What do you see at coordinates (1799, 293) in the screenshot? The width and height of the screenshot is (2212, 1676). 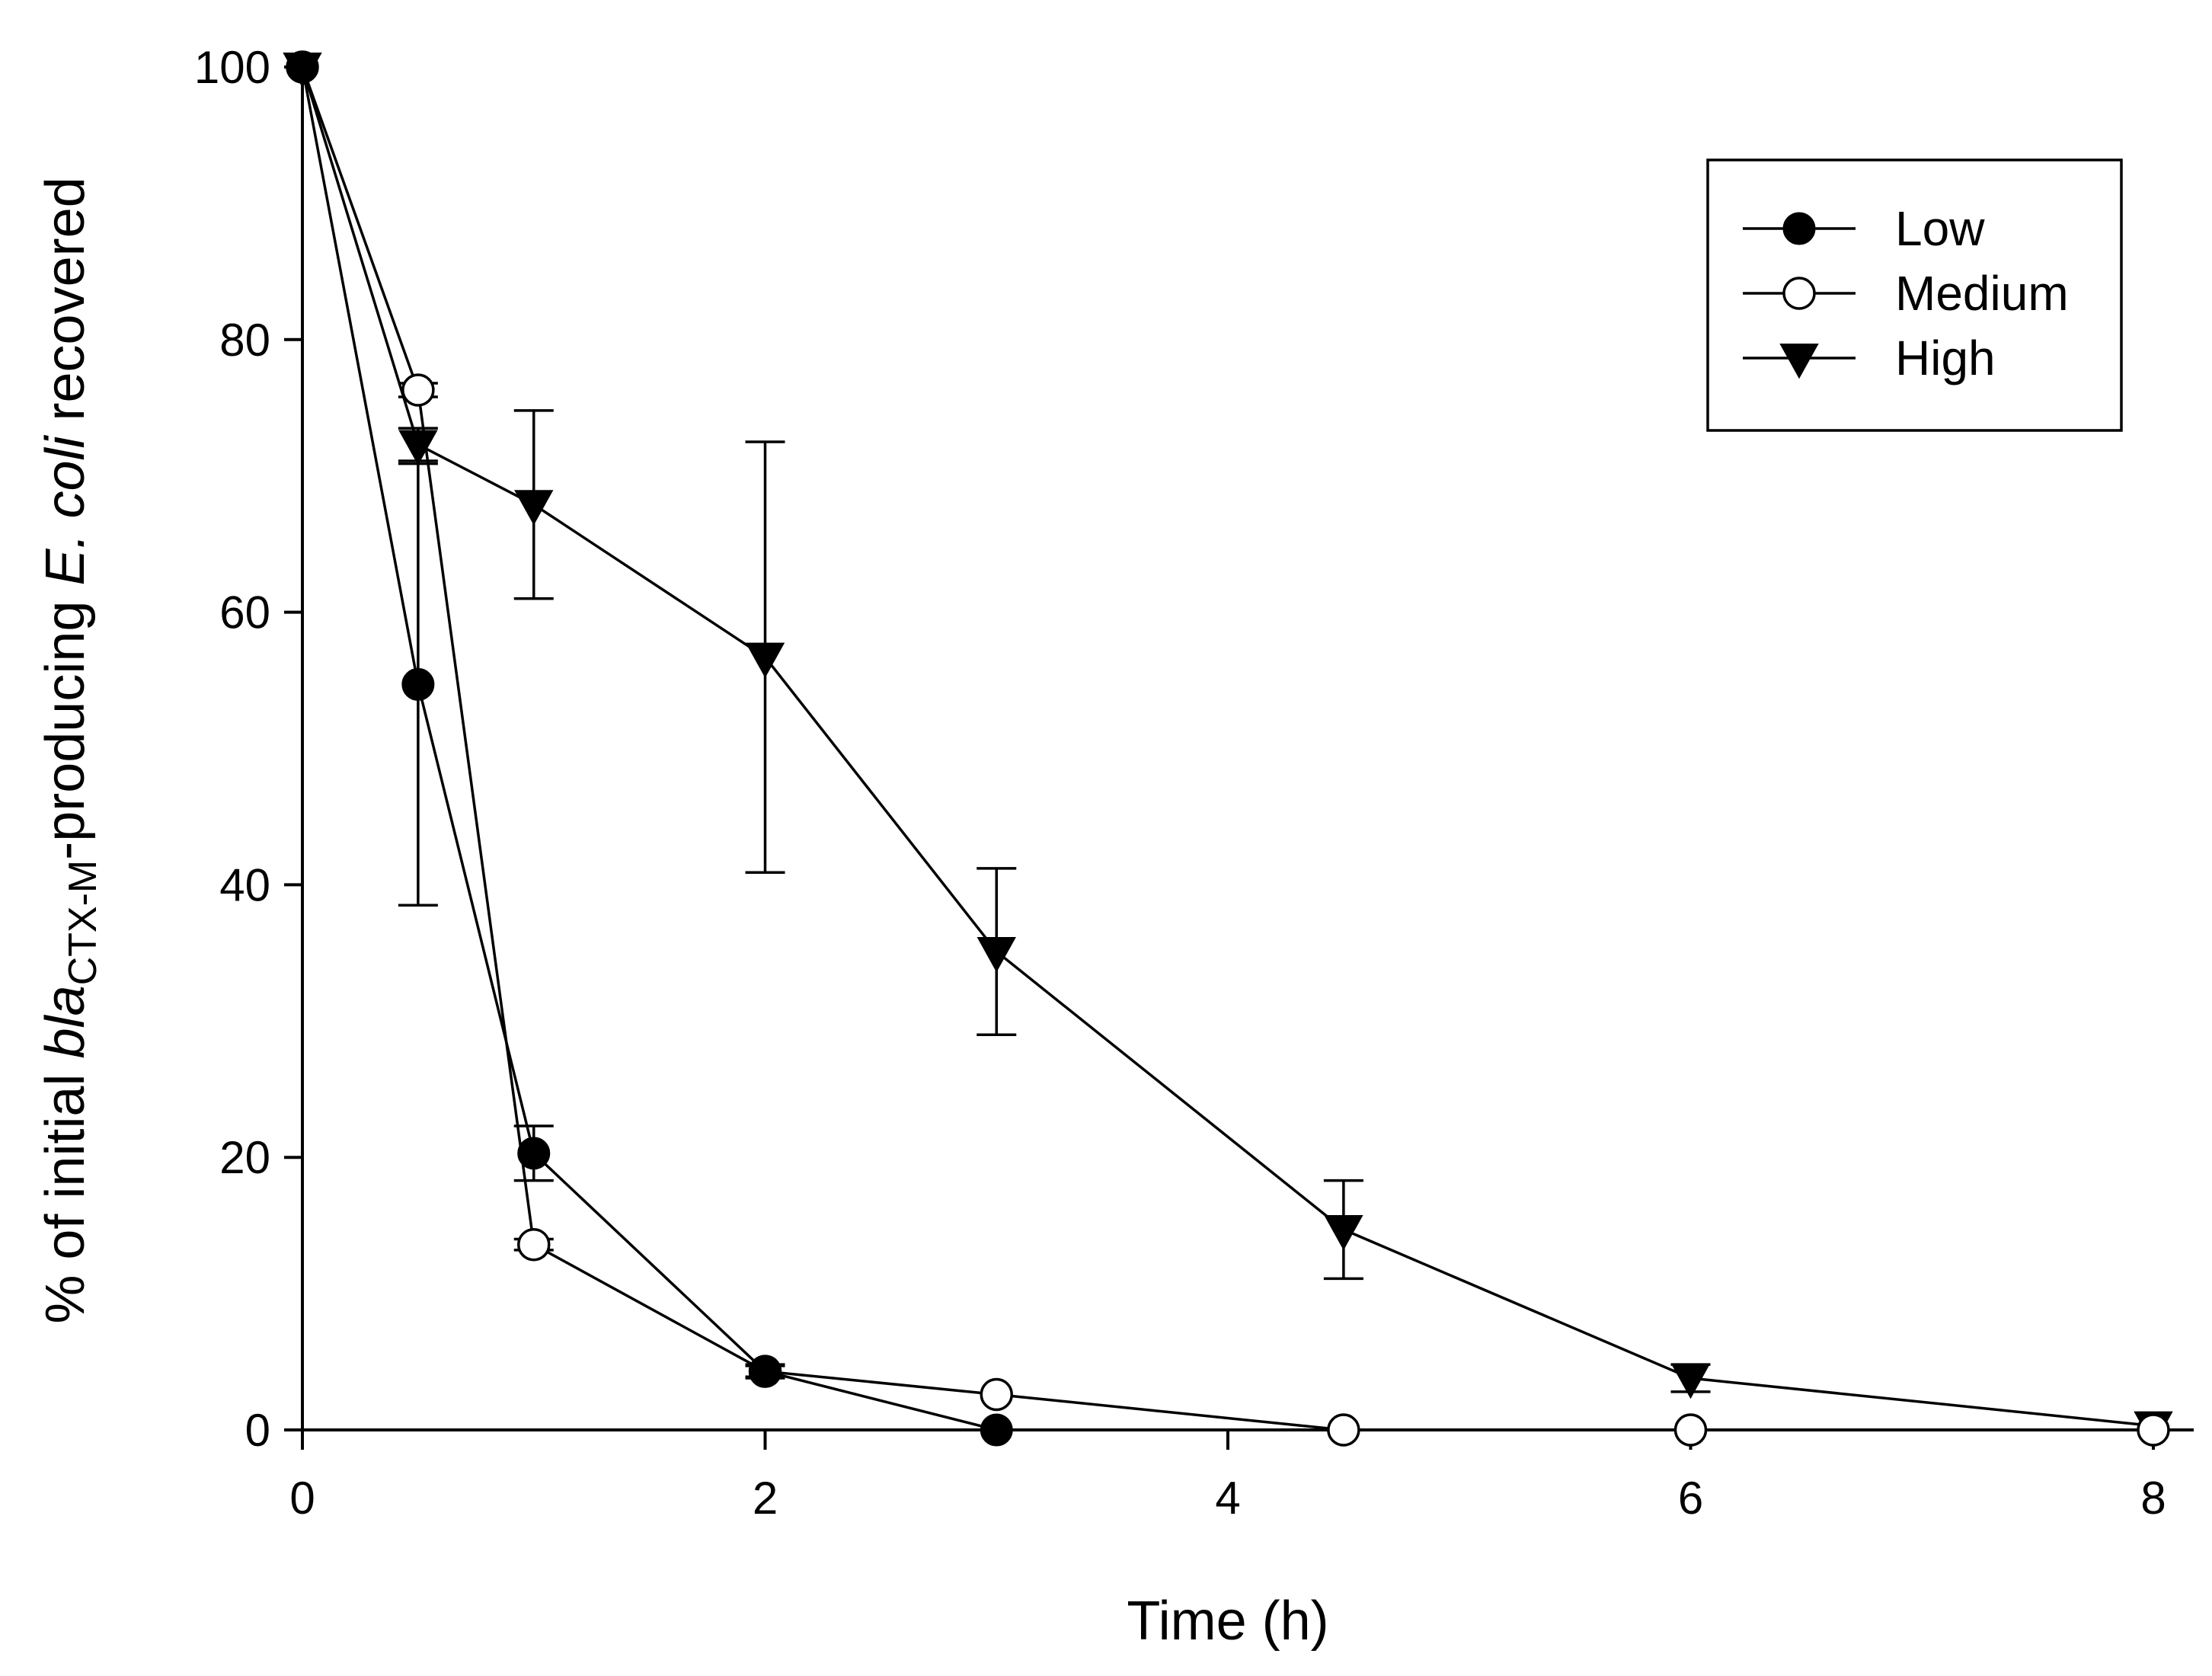 I see `legend-marker-medium` at bounding box center [1799, 293].